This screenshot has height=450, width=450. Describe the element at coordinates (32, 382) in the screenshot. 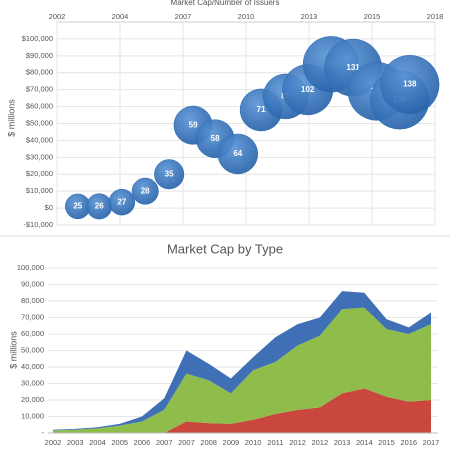

I see `y-tick-label: 30,000` at that location.